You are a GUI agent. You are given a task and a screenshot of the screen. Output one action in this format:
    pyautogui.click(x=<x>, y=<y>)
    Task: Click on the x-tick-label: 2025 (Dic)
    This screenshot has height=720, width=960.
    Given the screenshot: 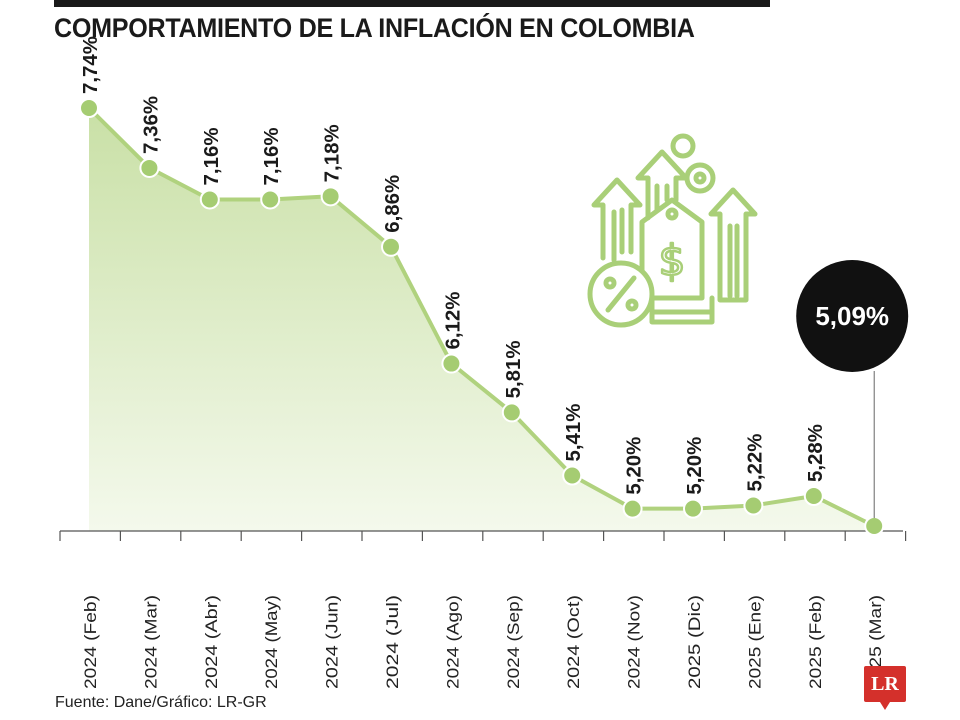 What is the action you would take?
    pyautogui.click(x=694, y=642)
    